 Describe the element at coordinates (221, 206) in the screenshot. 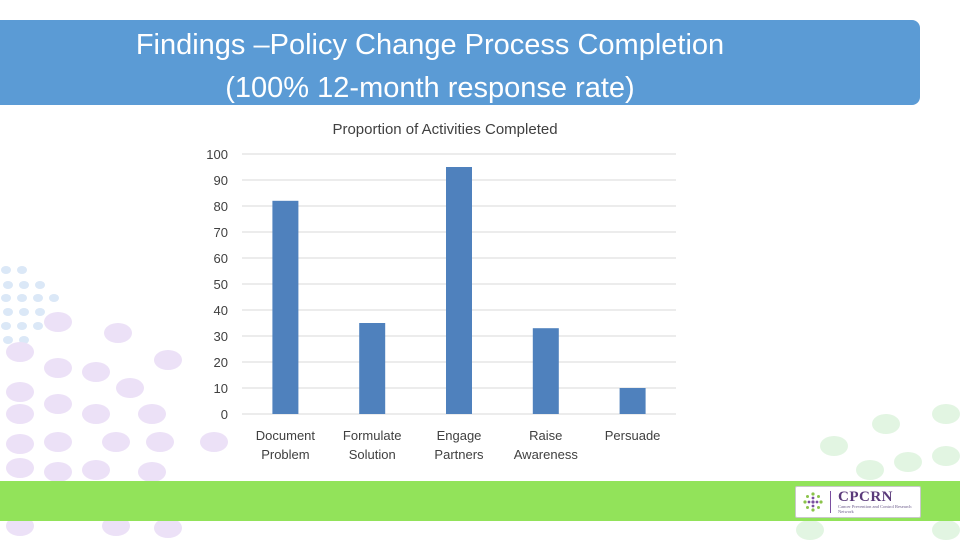

I see `y-tick-label: 80` at that location.